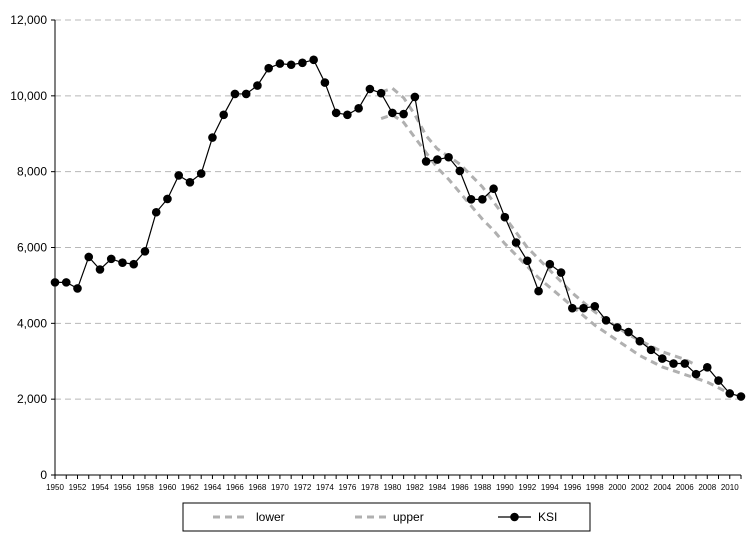 The width and height of the screenshot is (756, 541). Describe the element at coordinates (55, 487) in the screenshot. I see `x-tick-label: 1950` at that location.